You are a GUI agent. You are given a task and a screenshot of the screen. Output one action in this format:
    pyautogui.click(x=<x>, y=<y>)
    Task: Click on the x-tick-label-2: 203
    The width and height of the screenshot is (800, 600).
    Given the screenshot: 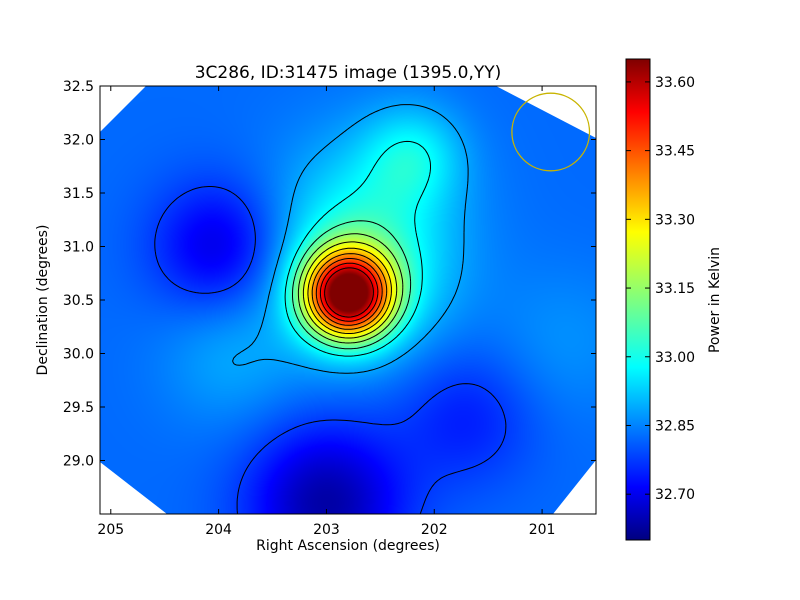 What is the action you would take?
    pyautogui.click(x=326, y=530)
    